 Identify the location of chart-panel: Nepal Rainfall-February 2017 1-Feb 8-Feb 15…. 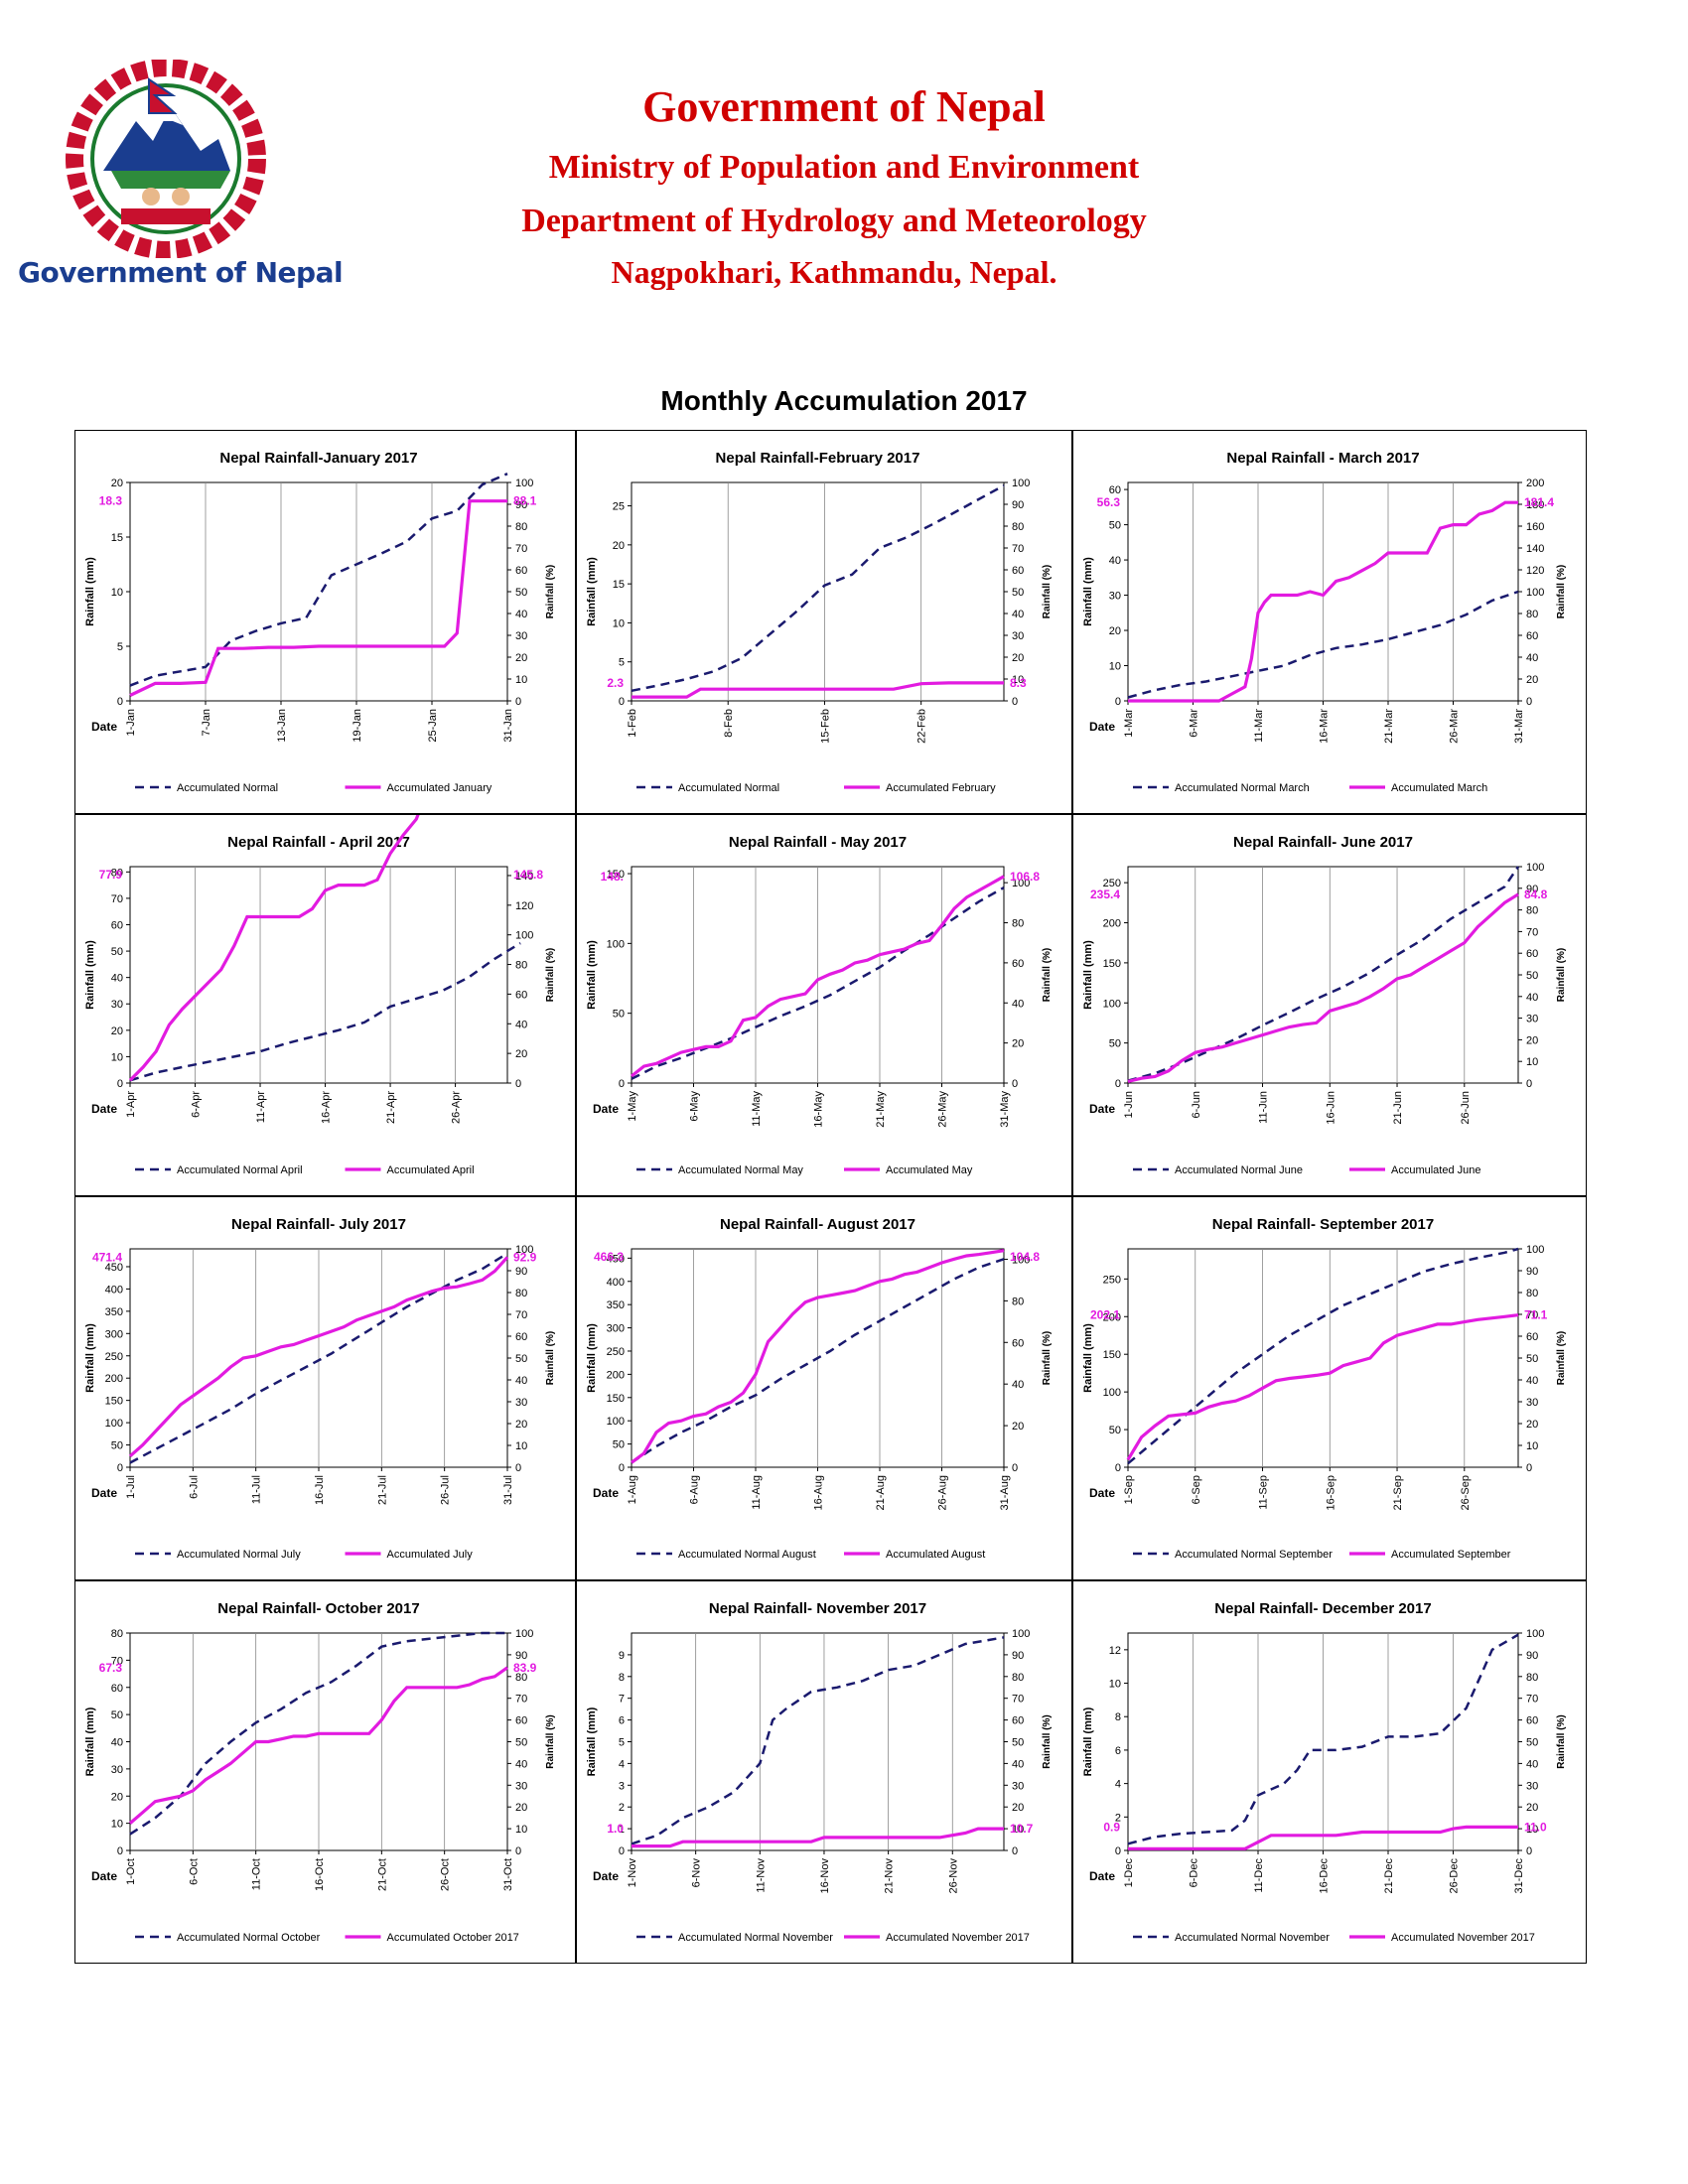
(824, 622).